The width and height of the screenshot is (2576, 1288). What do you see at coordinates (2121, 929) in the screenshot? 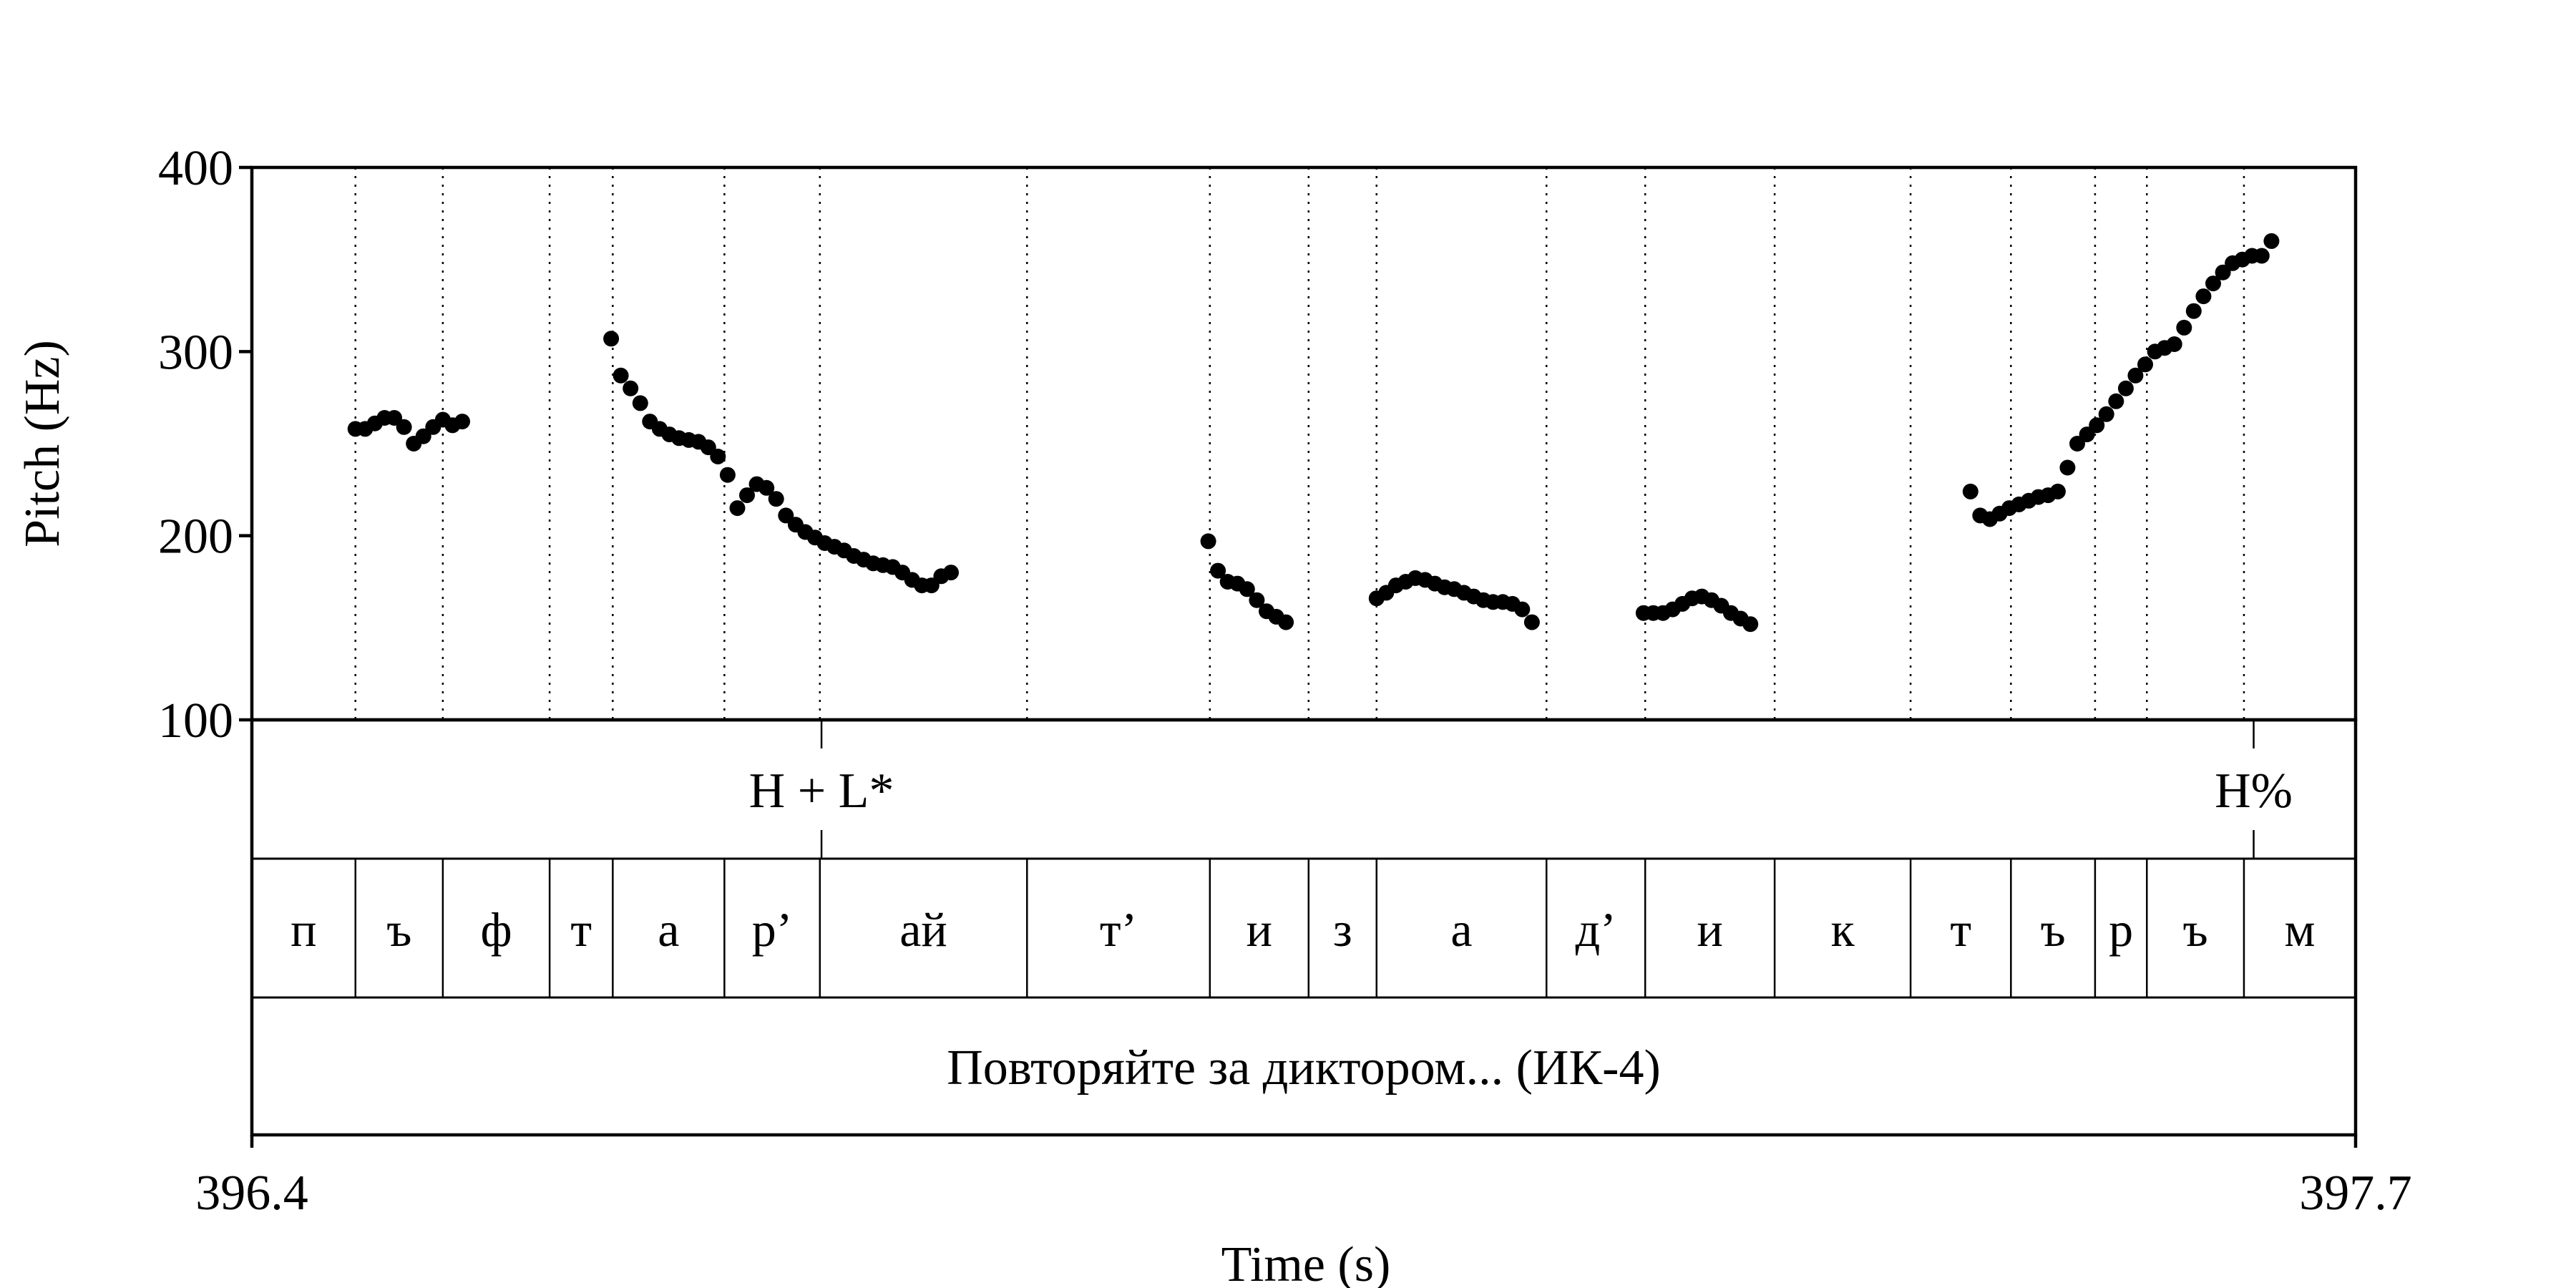
I see `segment-label: р` at bounding box center [2121, 929].